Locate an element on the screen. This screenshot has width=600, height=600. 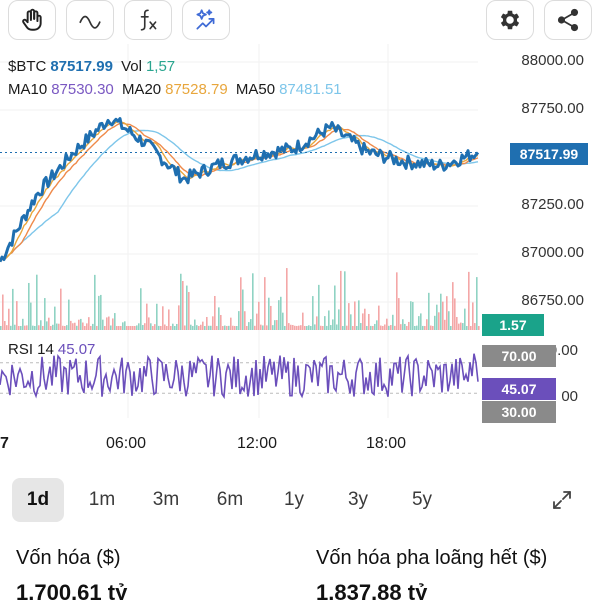
price-axis-label: 87250.00 is located at coordinates (552, 204).